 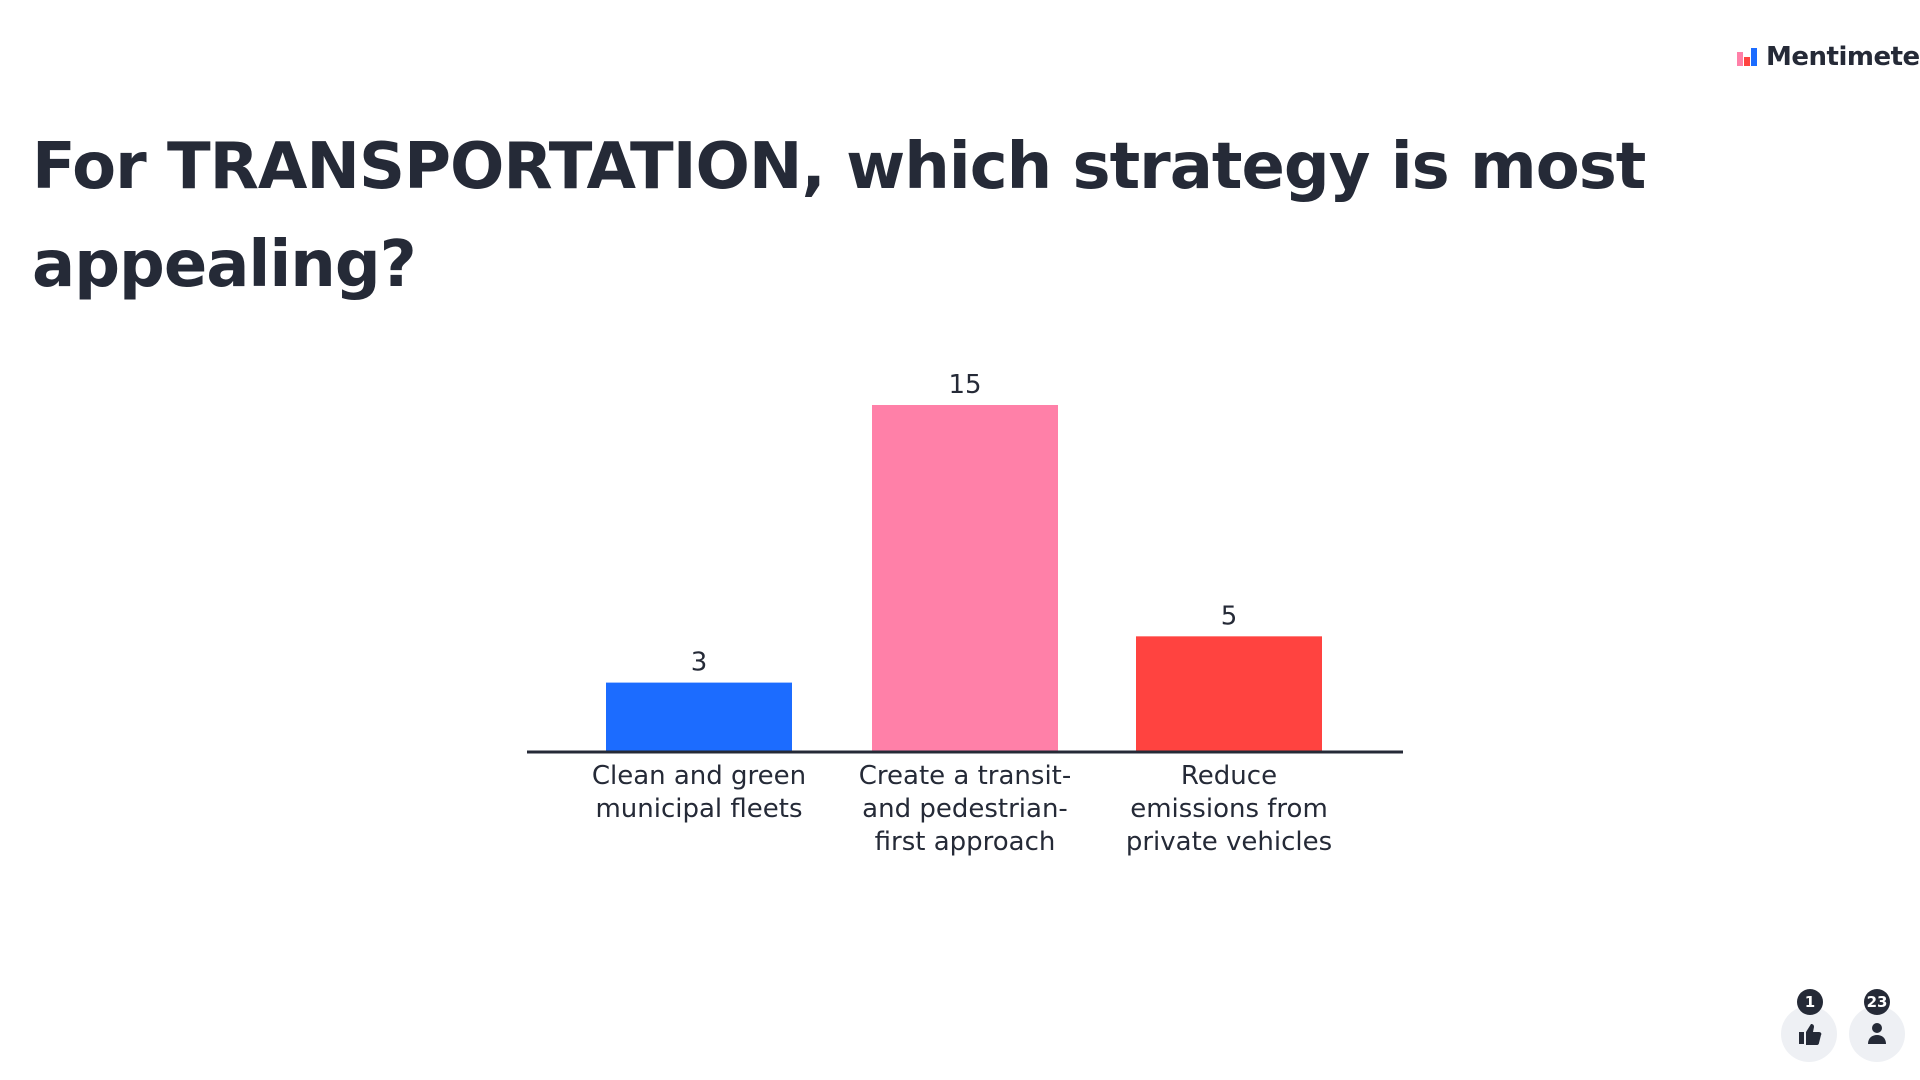 What do you see at coordinates (1229, 809) in the screenshot?
I see `x-tick-label: Reduce emissions from private vehicles` at bounding box center [1229, 809].